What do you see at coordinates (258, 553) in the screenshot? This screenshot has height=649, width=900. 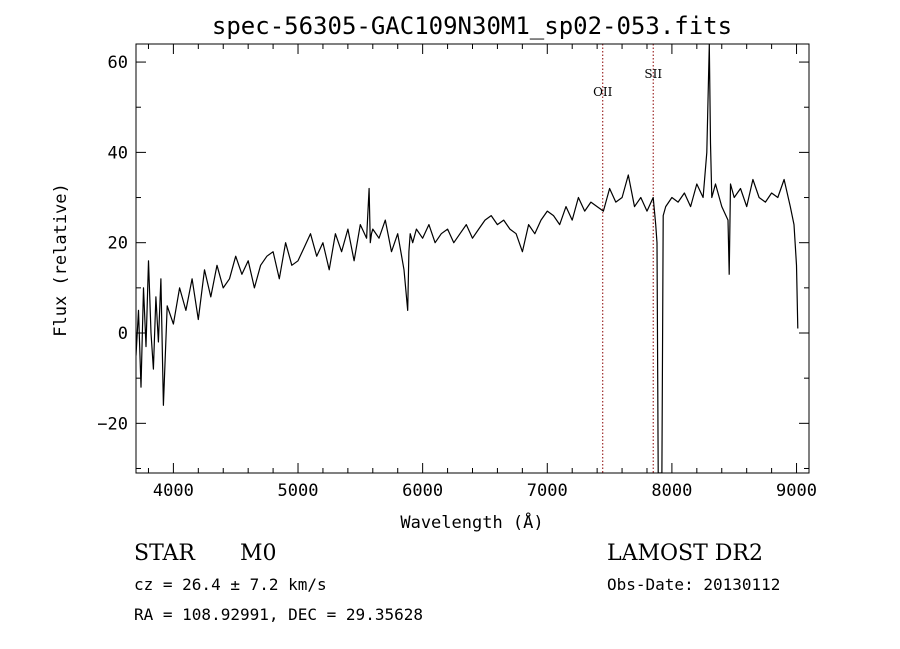 I see `object-subclass: M0` at bounding box center [258, 553].